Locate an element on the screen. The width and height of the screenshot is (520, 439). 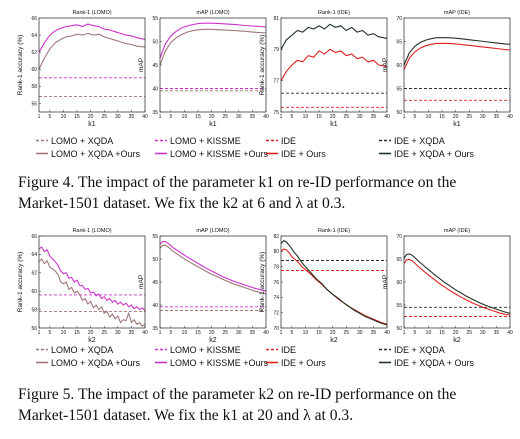
legend-label: IDE + XQDA + Ours is located at coordinates (434, 154).